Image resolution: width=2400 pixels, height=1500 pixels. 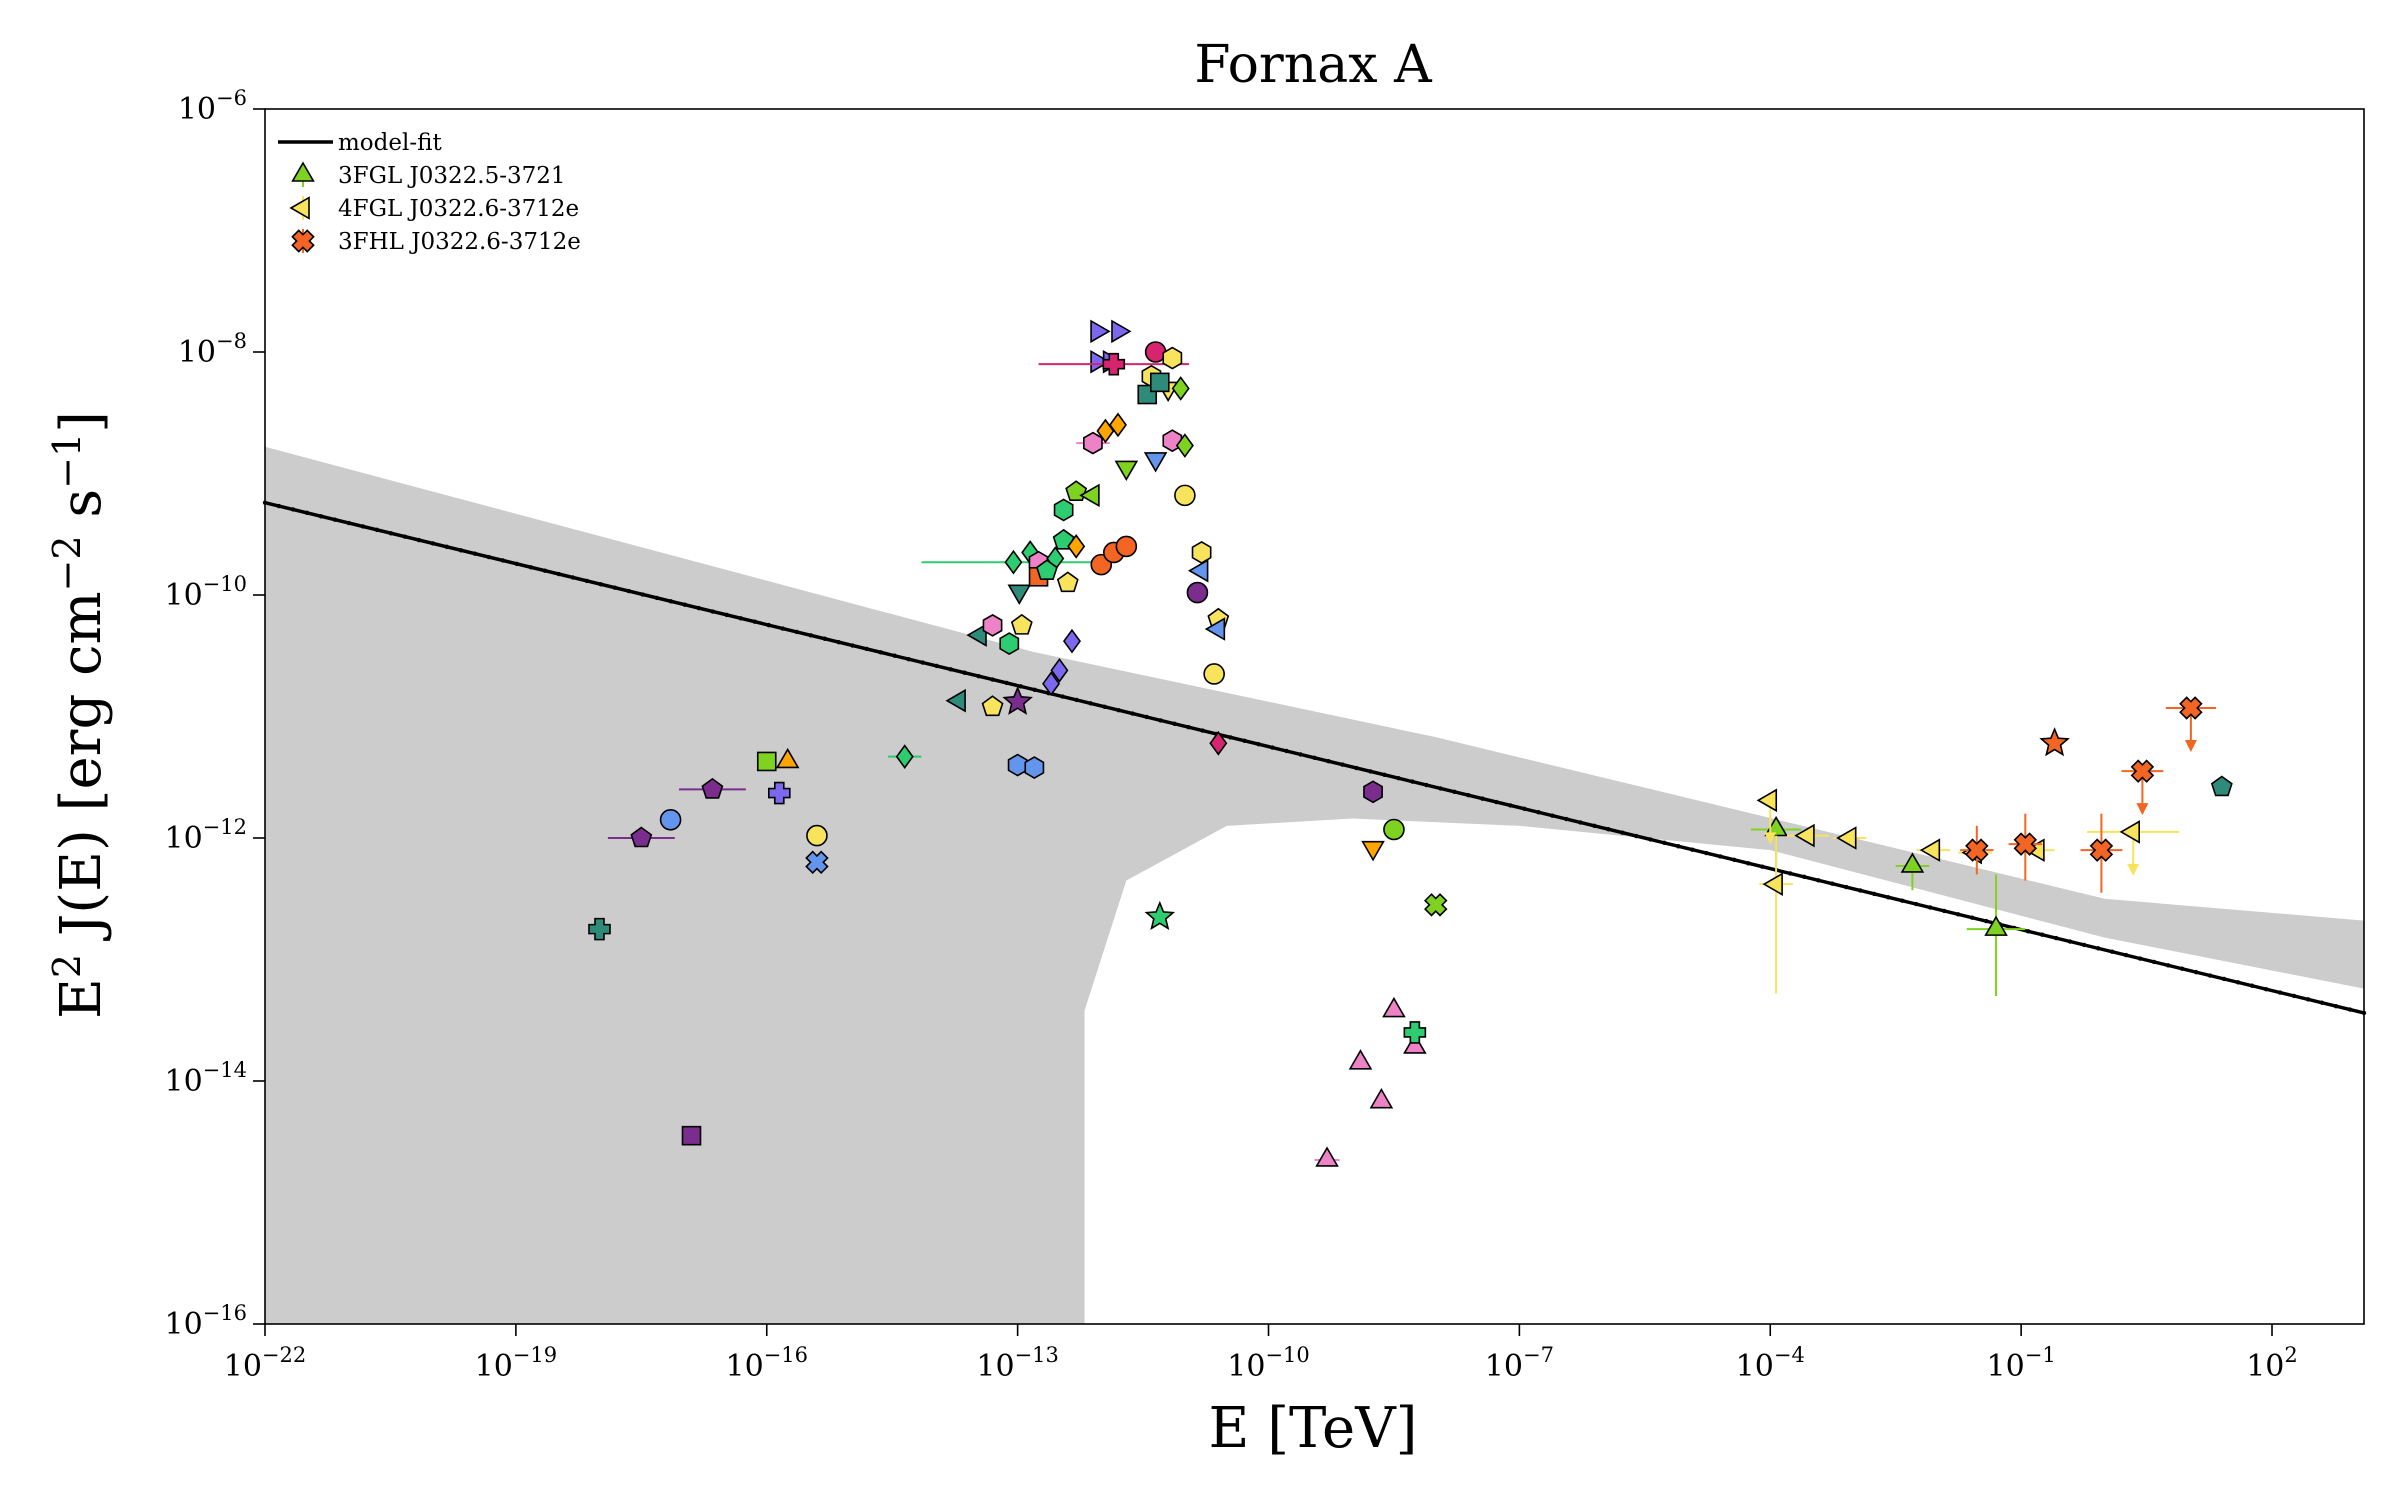 I want to click on x-tick-label: 10⁻¹⁶, so click(x=766, y=1363).